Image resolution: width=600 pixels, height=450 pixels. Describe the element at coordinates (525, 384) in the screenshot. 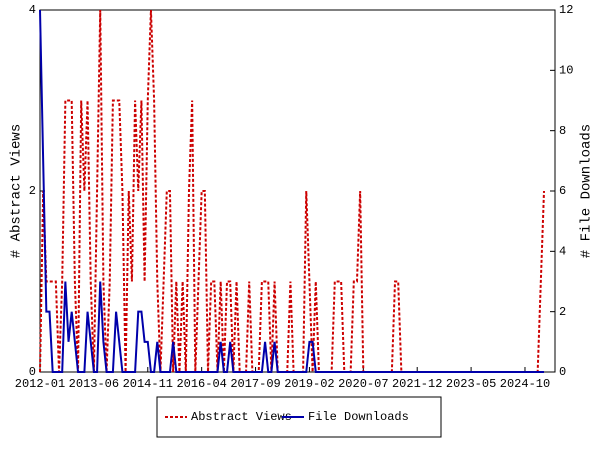

I see `x-tick-label: 2024-10` at that location.